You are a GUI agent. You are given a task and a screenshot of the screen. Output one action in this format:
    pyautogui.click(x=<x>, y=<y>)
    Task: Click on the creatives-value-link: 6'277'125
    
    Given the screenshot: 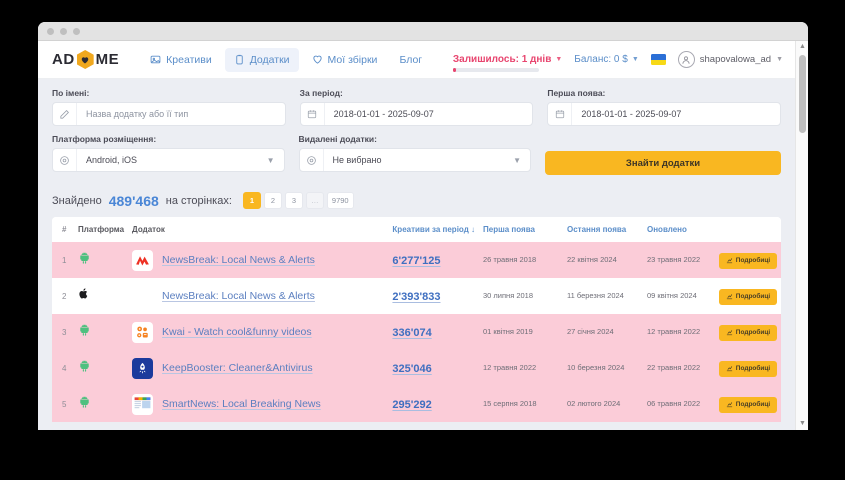 What is the action you would take?
    pyautogui.click(x=416, y=261)
    